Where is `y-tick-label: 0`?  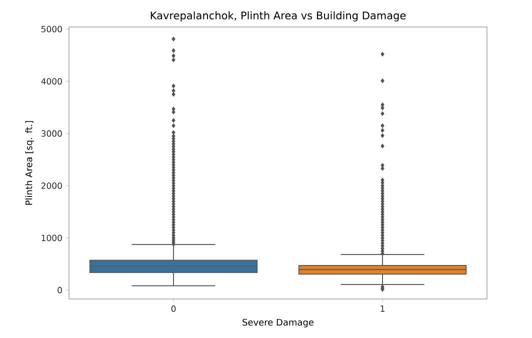 y-tick-label: 0 is located at coordinates (60, 290).